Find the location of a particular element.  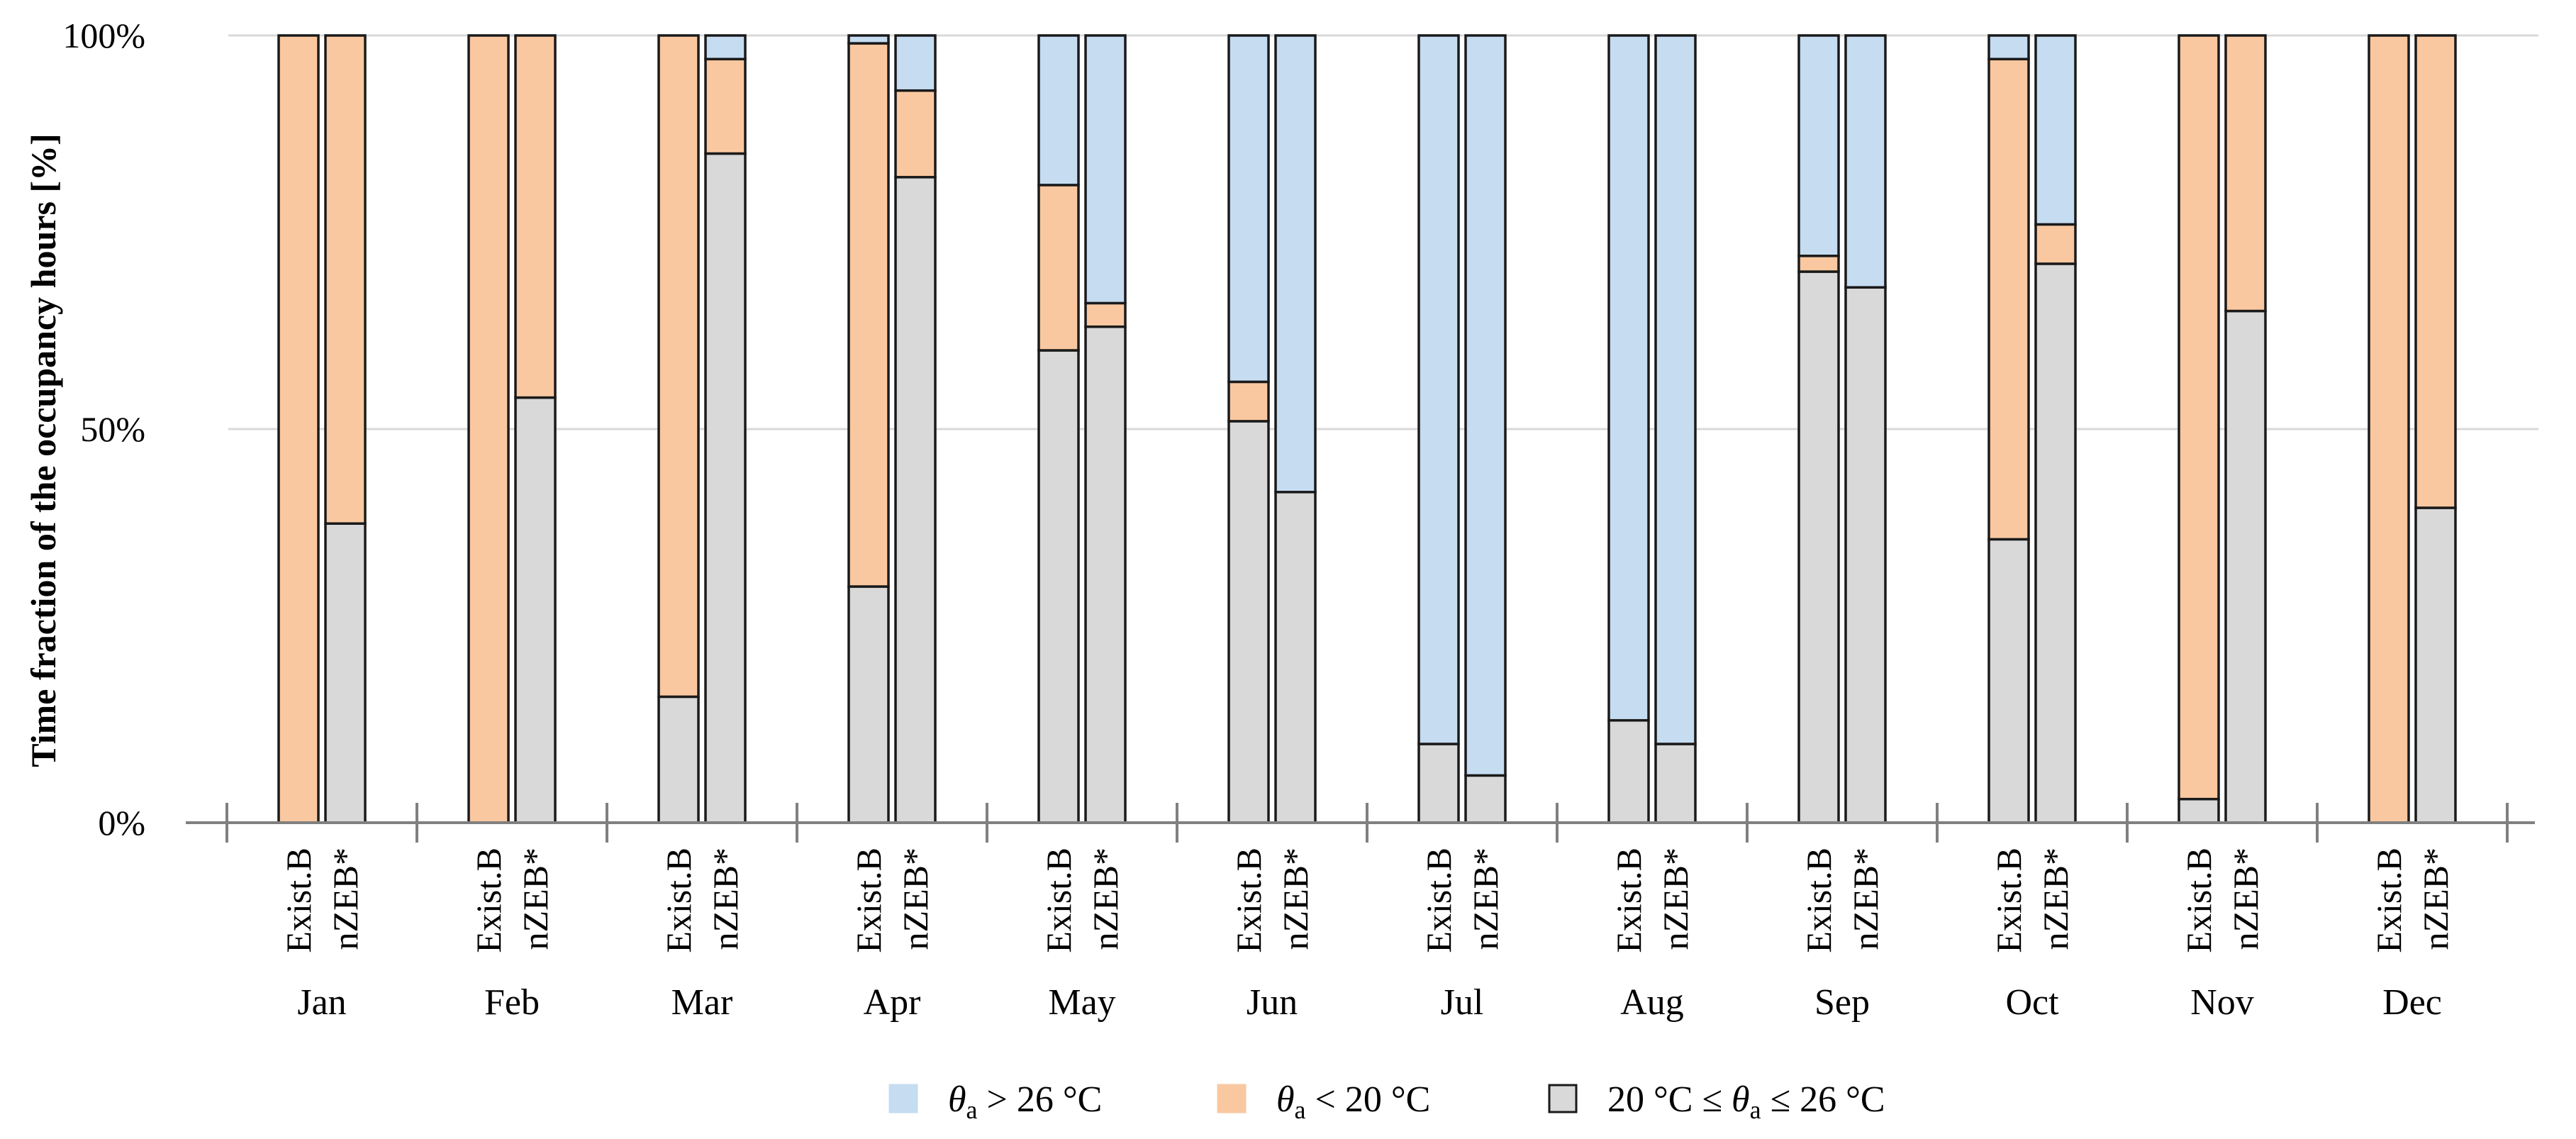

bar-segment-feb-existb is located at coordinates (488, 429).